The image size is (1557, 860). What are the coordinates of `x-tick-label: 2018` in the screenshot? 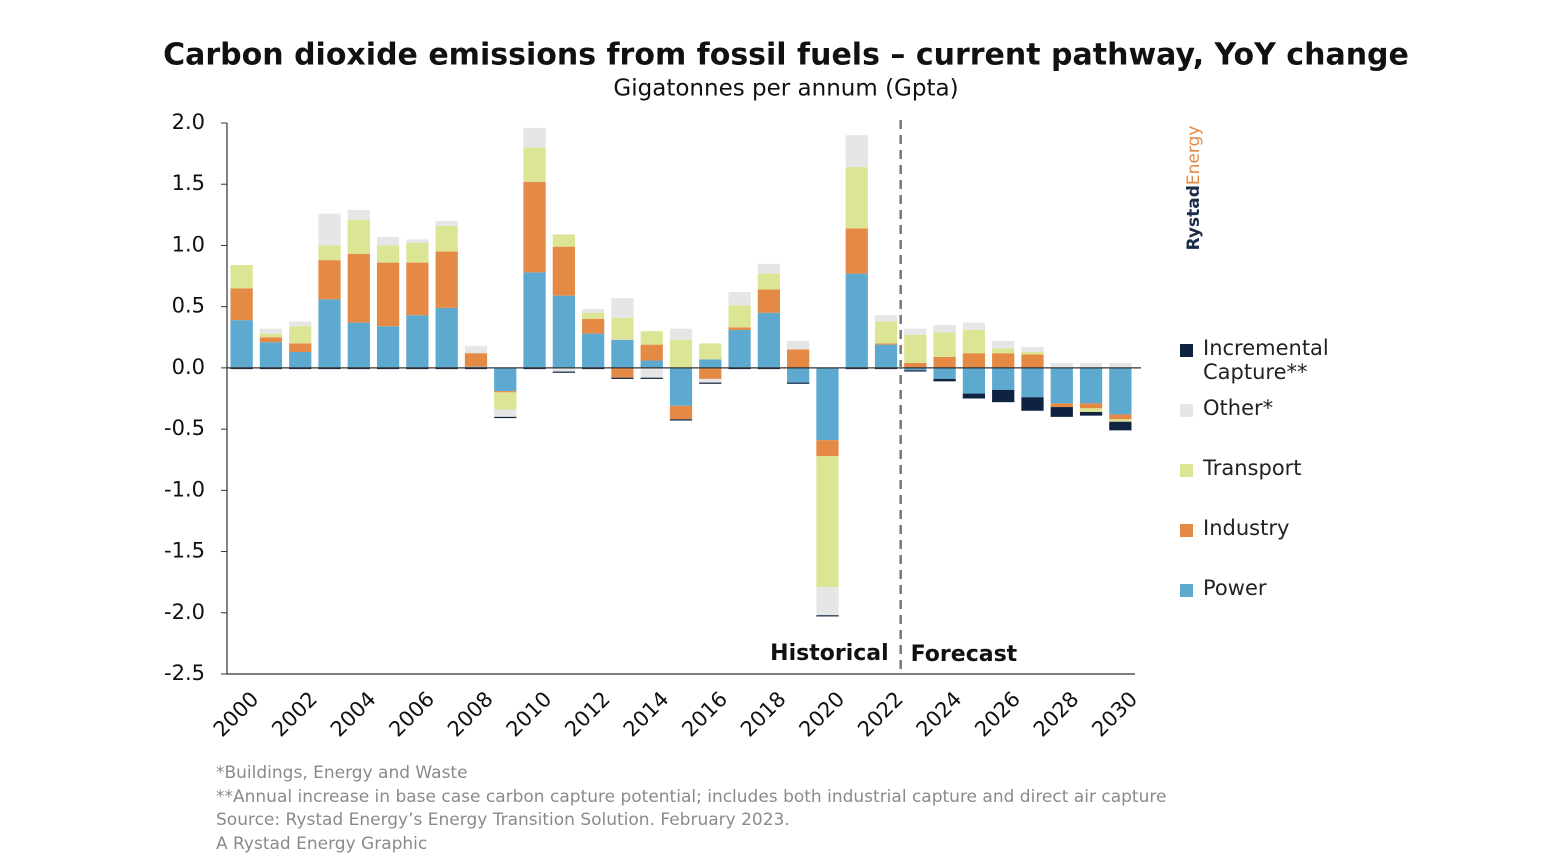 It's located at (763, 714).